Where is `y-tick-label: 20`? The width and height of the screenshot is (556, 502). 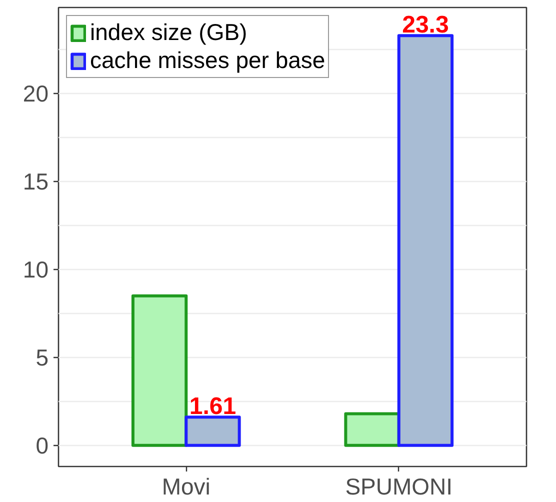 y-tick-label: 20 is located at coordinates (35, 93).